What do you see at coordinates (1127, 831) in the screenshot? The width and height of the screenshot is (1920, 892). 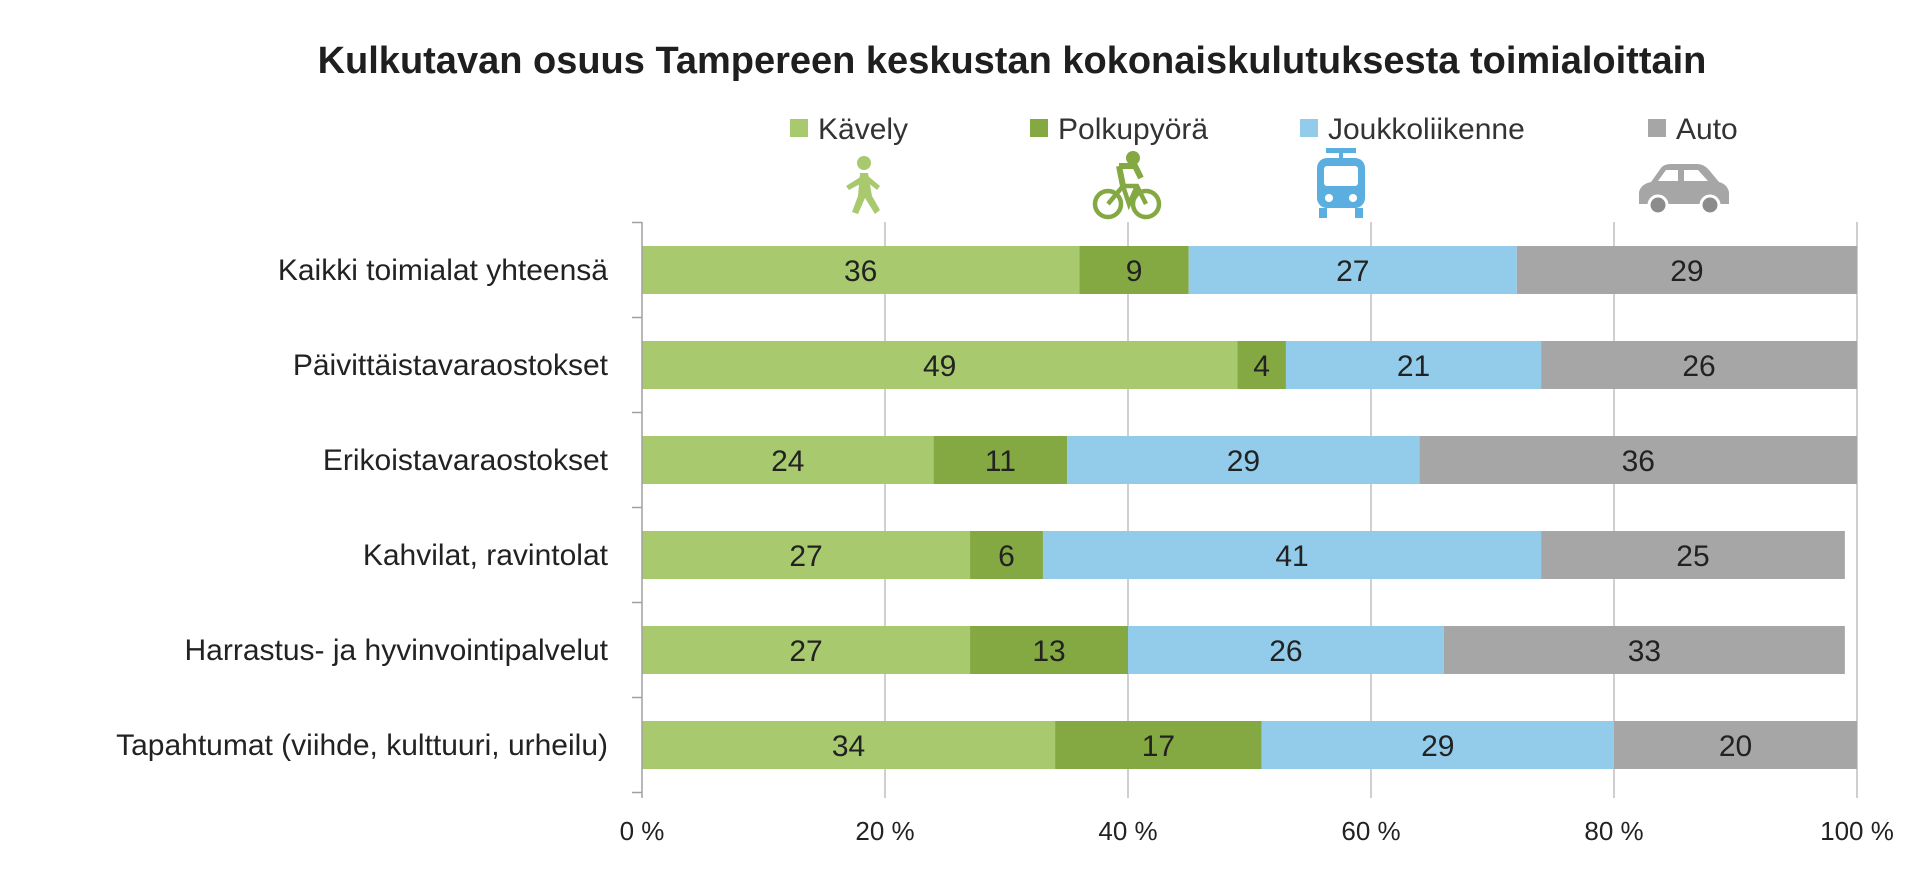 I see `x-tick-label: 40 %` at bounding box center [1127, 831].